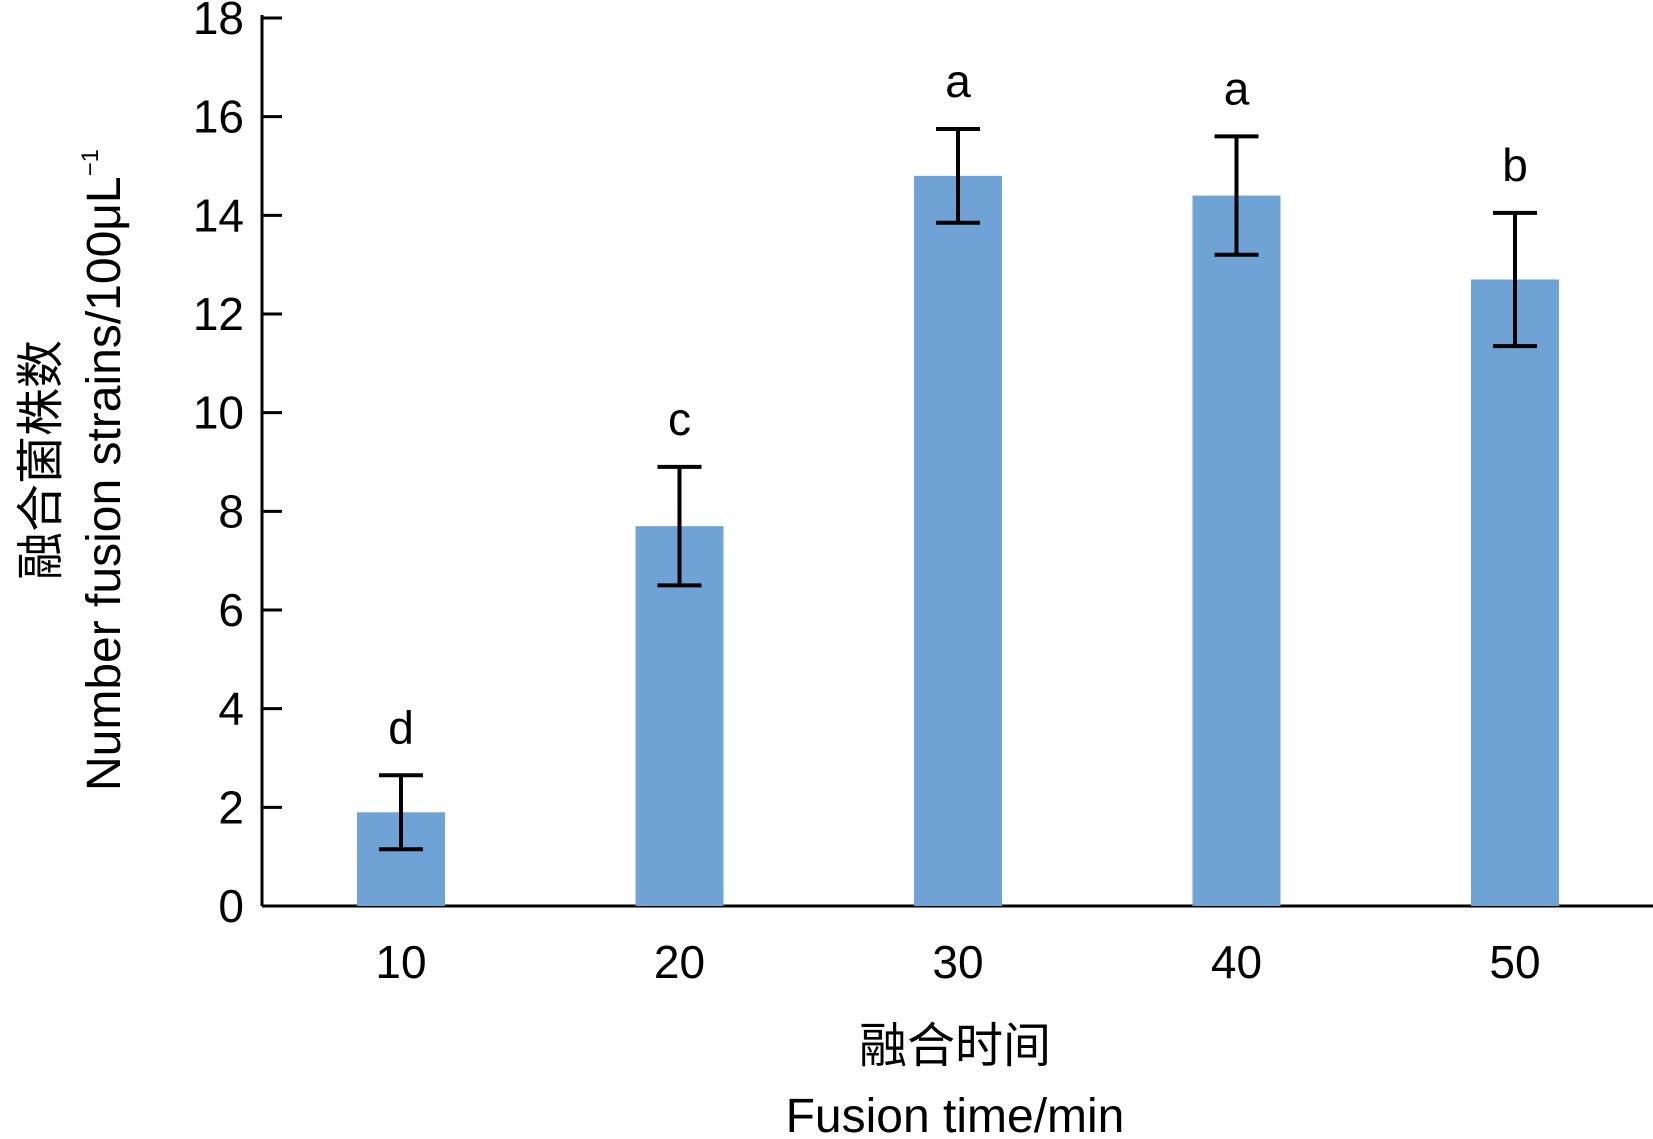 The width and height of the screenshot is (1653, 1139). I want to click on y-tick-label: 2, so click(231, 807).